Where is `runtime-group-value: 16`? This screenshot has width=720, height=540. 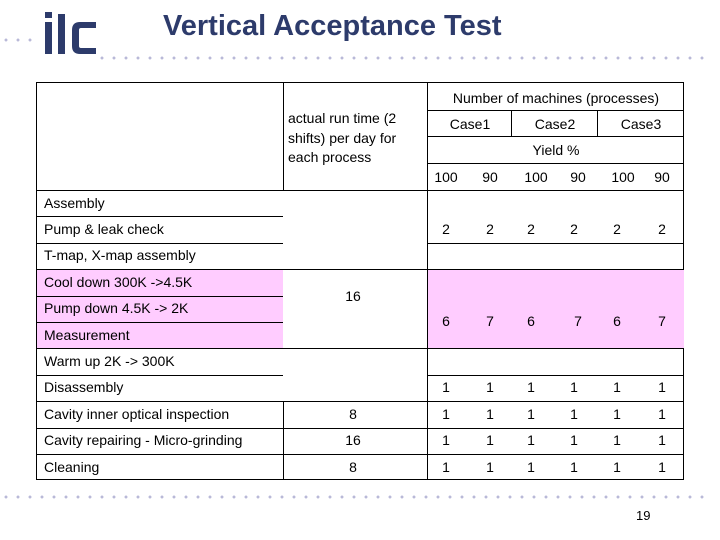
runtime-group-value: 16 is located at coordinates (353, 296).